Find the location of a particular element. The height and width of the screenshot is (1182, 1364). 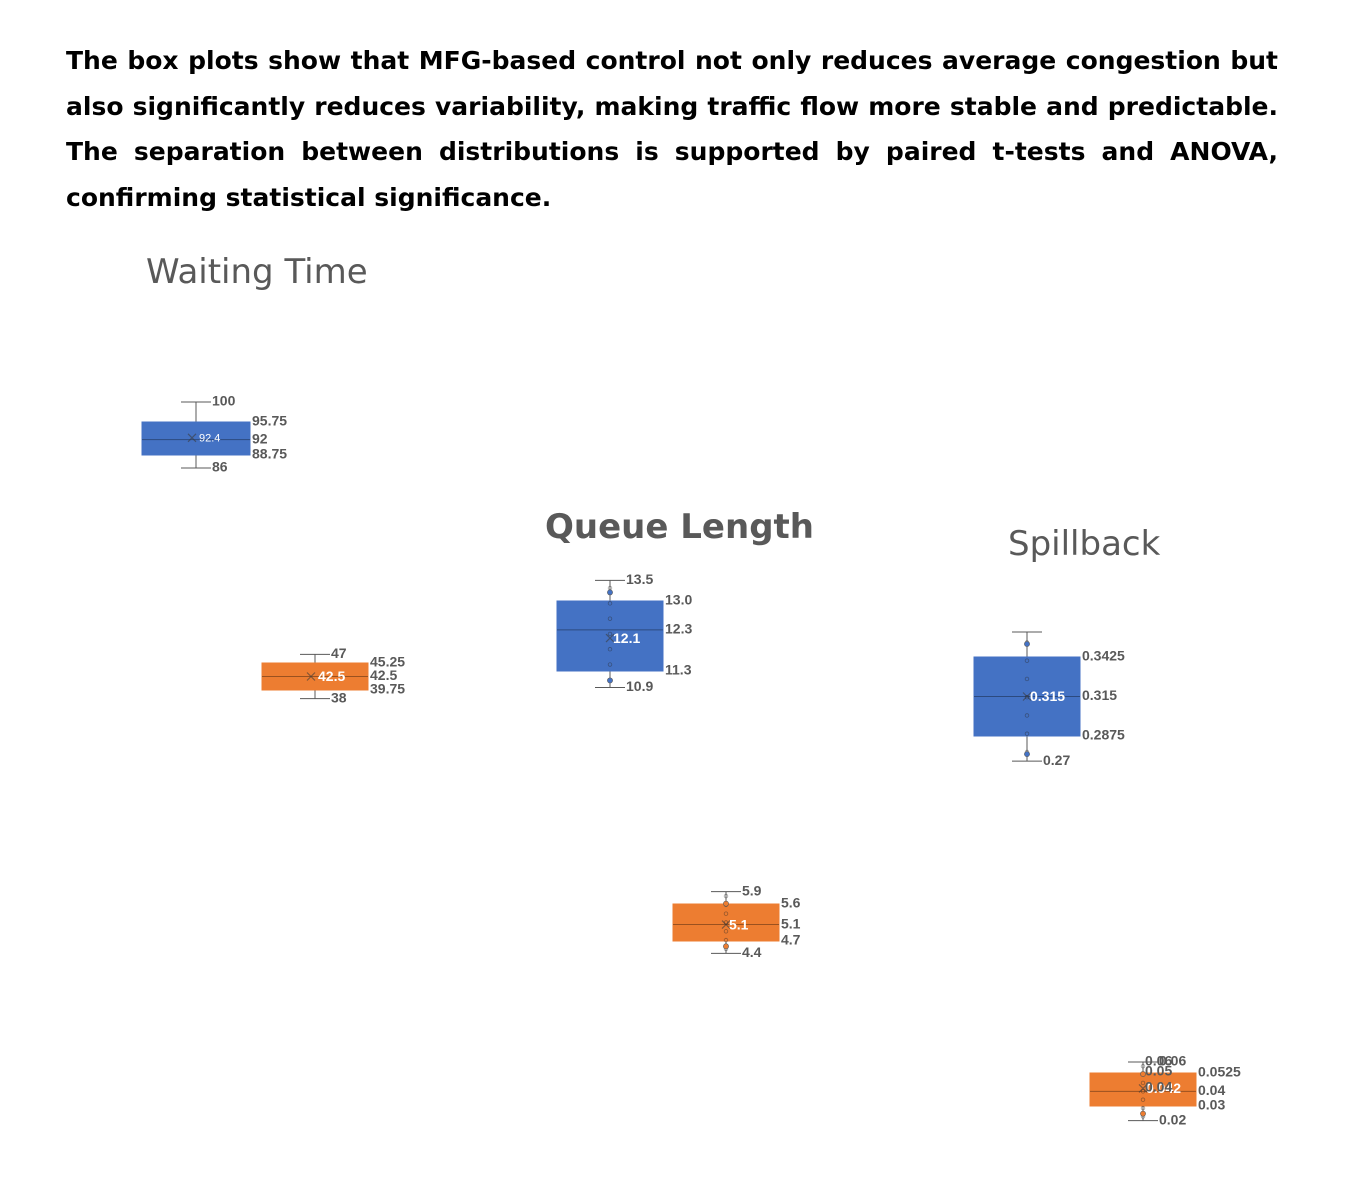

c0-b1-median-label: 42.5 is located at coordinates (383, 675).